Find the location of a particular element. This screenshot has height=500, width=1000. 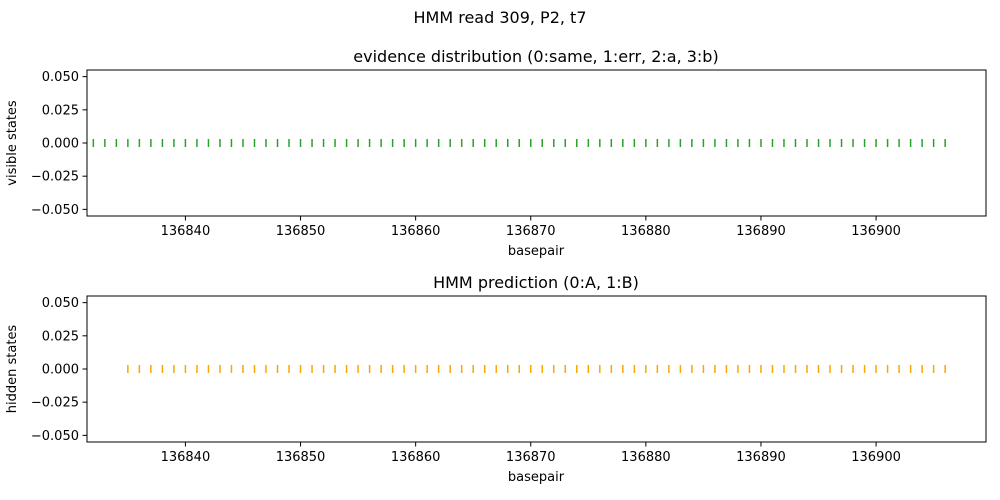

figure-suptitle: HMM read 309, P2, t7 is located at coordinates (500, 17).